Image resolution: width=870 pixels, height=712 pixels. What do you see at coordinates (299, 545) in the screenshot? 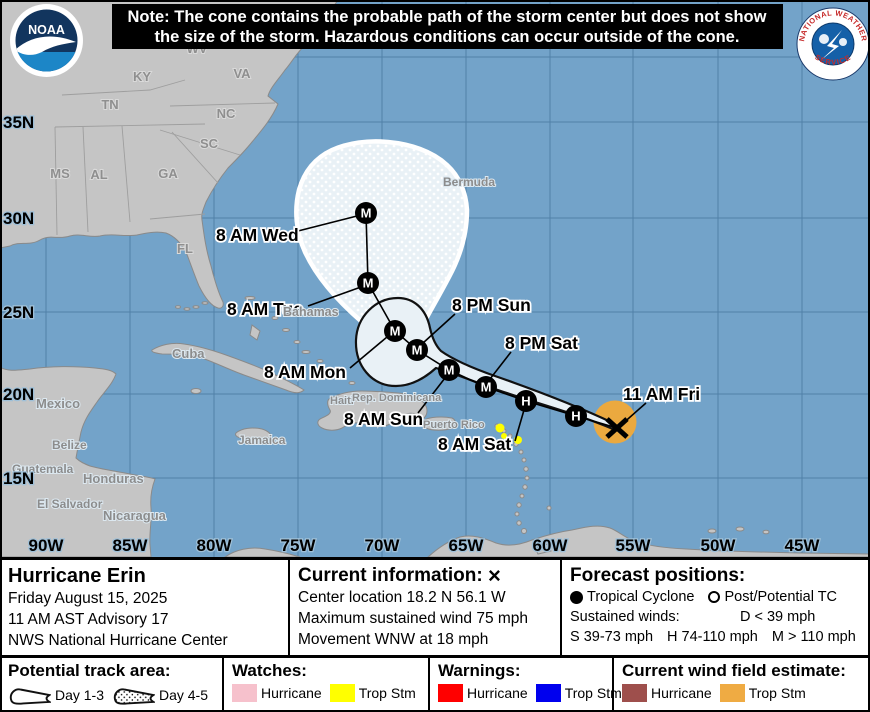
I see `longitude-label: 75W` at bounding box center [299, 545].